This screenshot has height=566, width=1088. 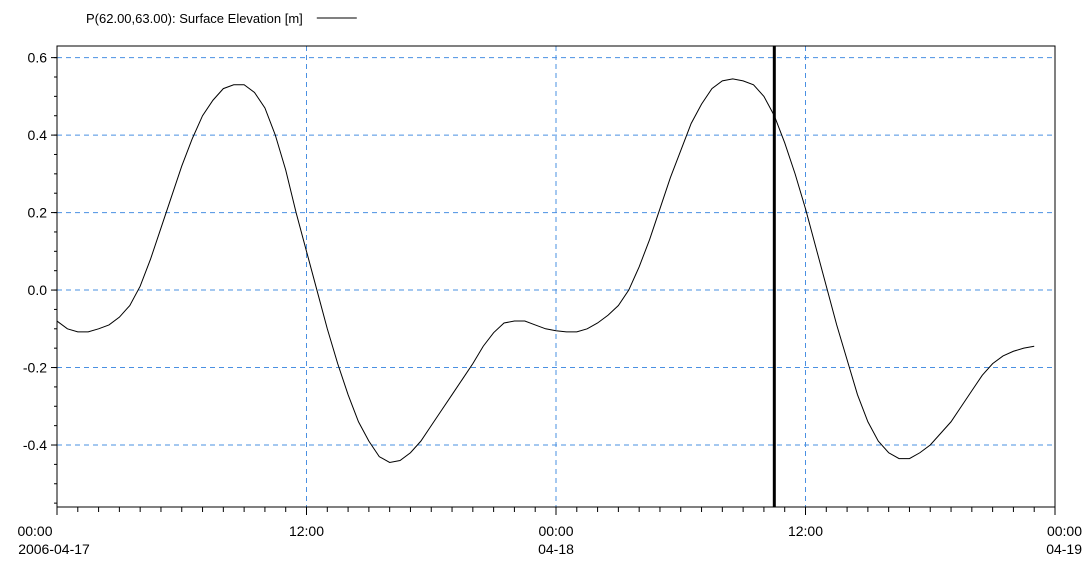 I want to click on y-tick-label: -0.4, so click(x=35, y=445).